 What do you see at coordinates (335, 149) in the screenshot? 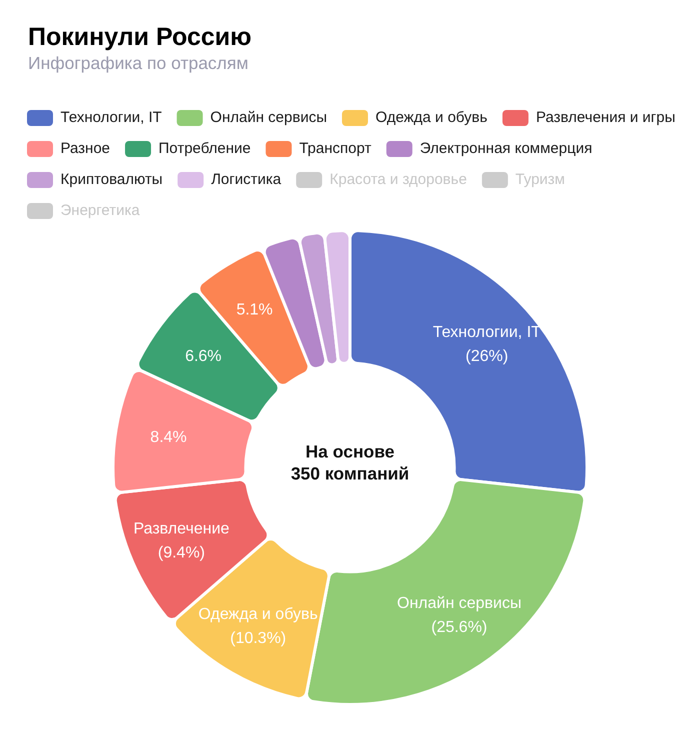
I see `legend-label: Транспорт` at bounding box center [335, 149].